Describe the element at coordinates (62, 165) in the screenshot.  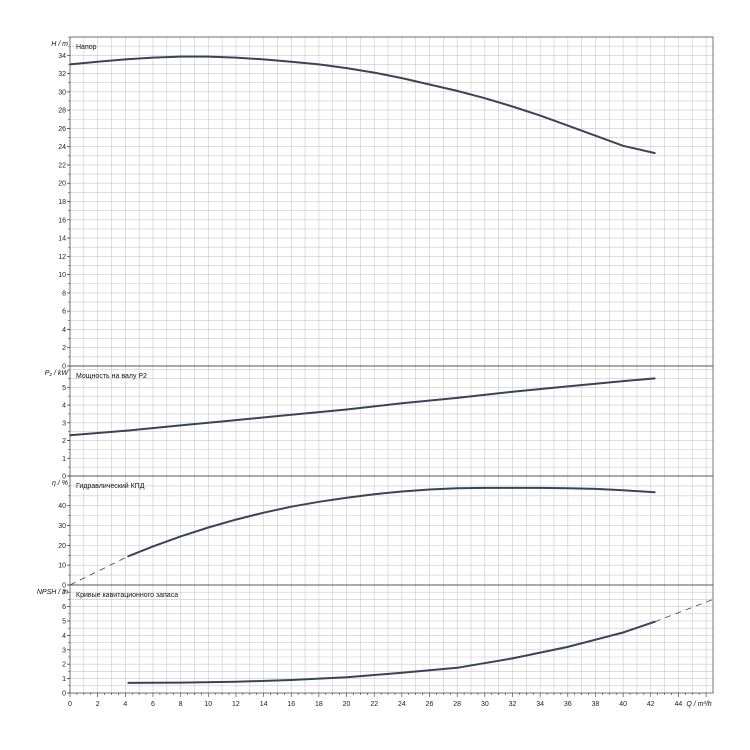
I see `y-tick-label: 22` at that location.